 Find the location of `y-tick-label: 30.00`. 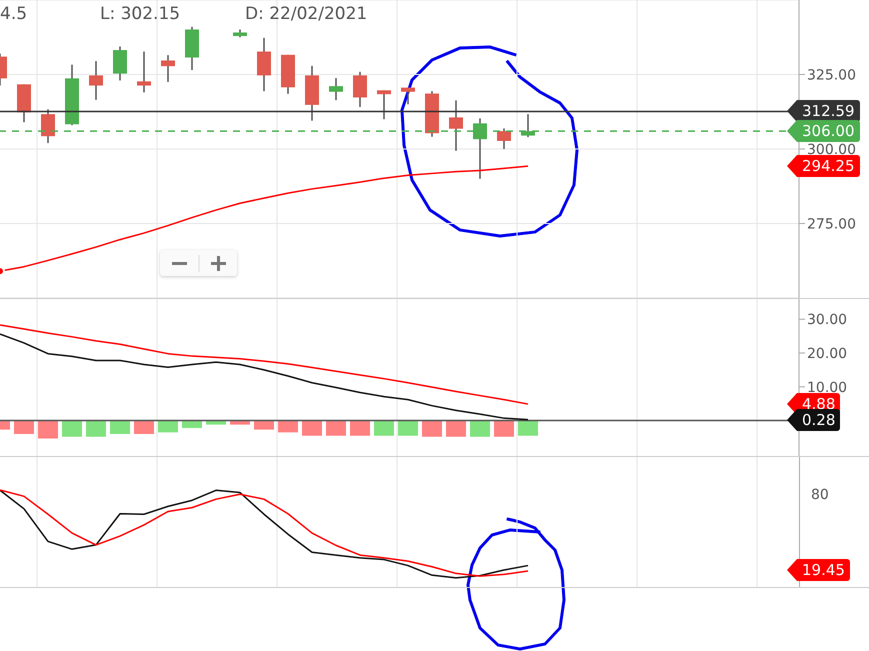

y-tick-label: 30.00 is located at coordinates (827, 320).